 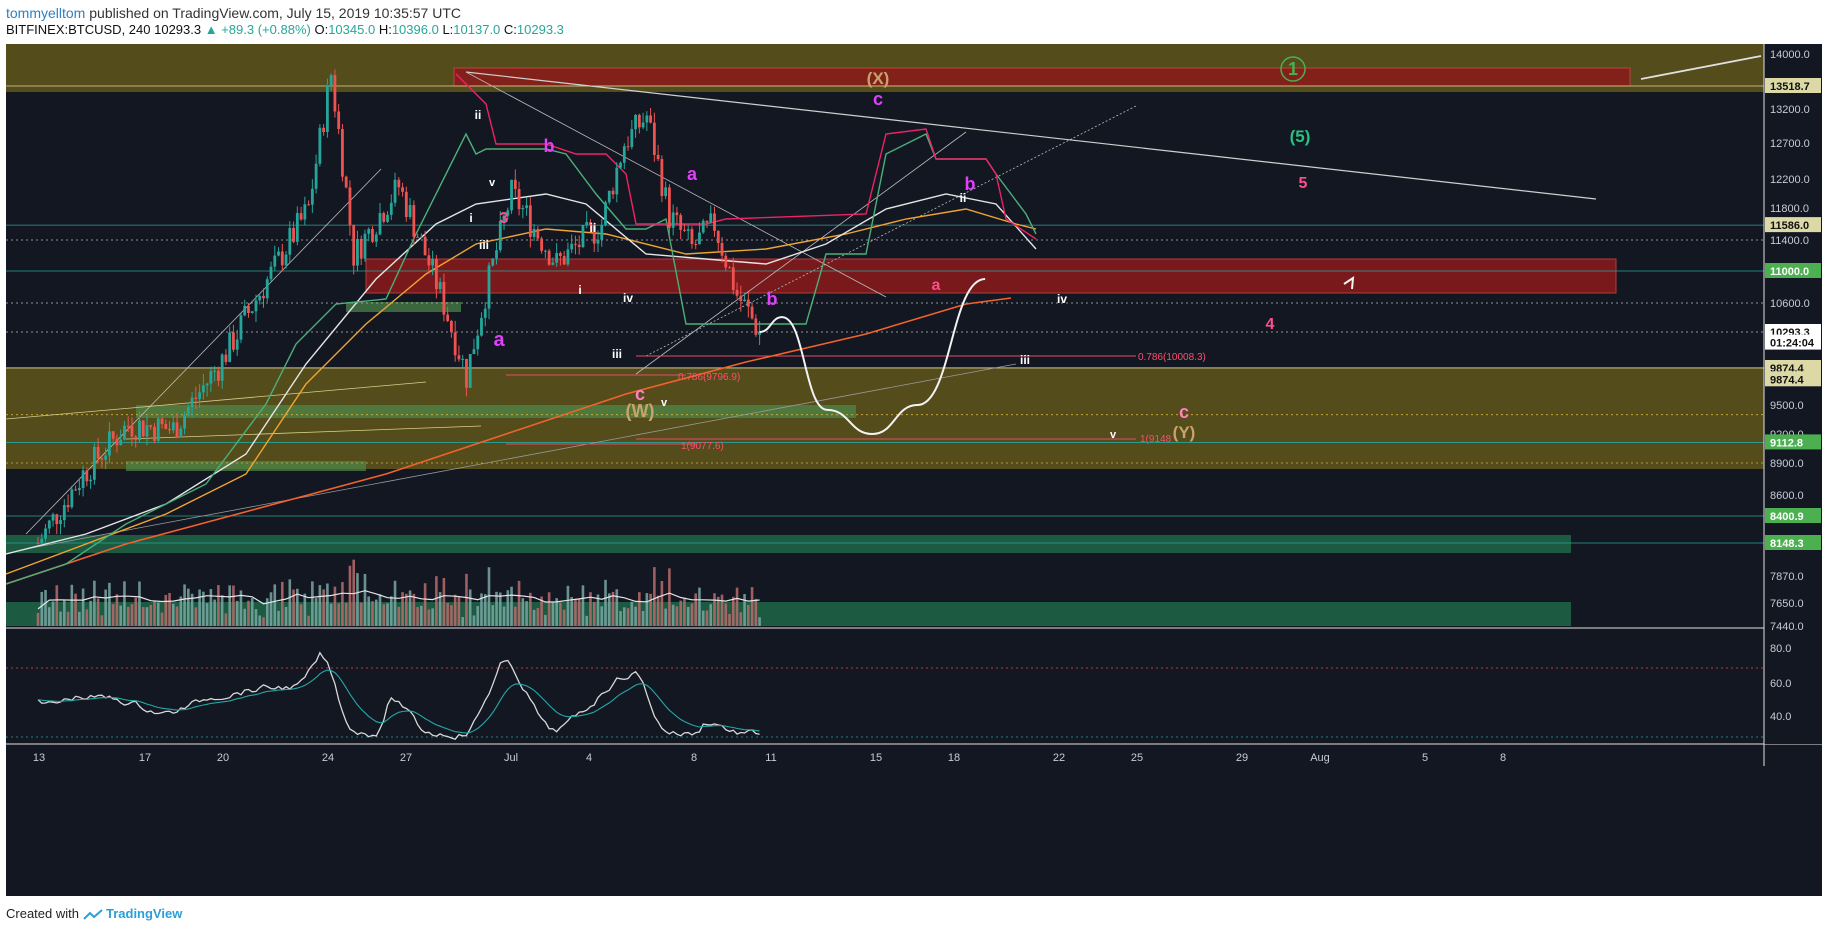 What do you see at coordinates (1780, 649) in the screenshot?
I see `rsi-tick-label: 80.0` at bounding box center [1780, 649].